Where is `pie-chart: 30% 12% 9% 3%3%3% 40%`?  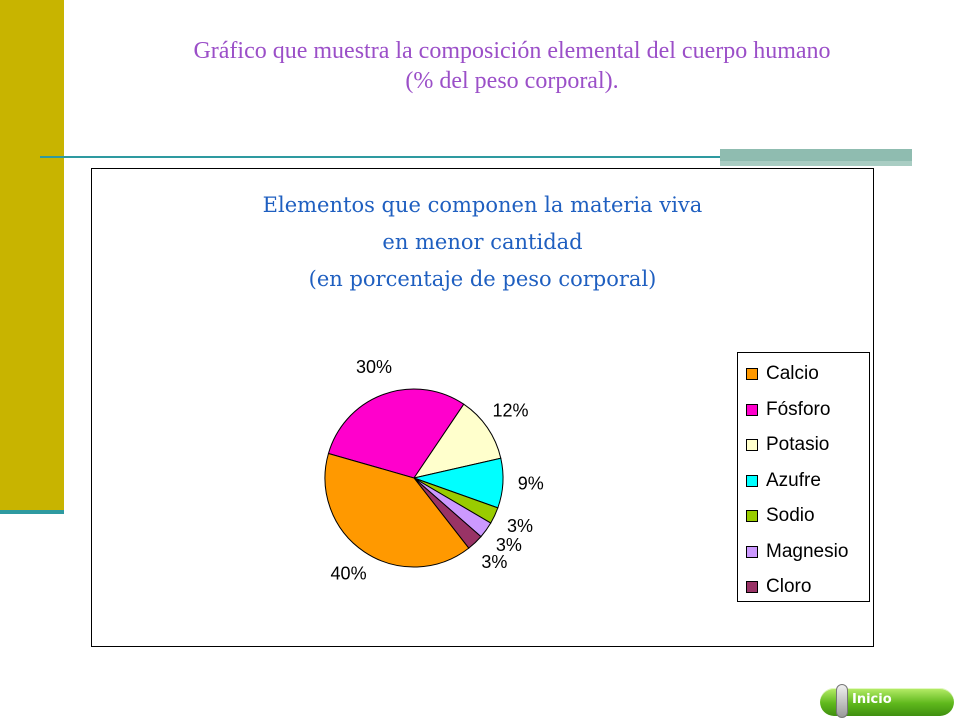 pie-chart: 30% 12% 9% 3%3%3% 40% is located at coordinates (434, 470).